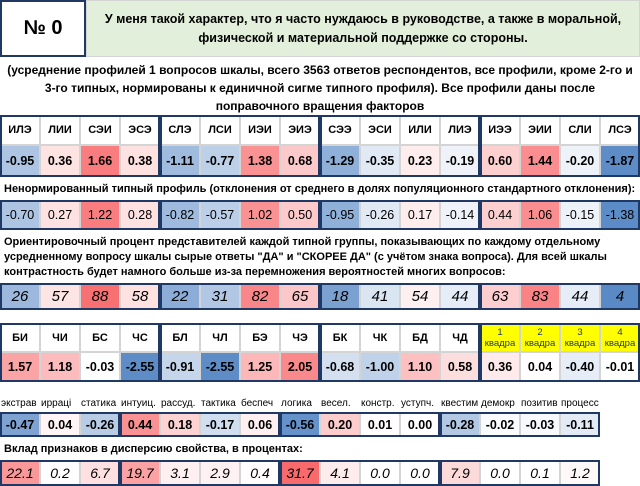 This screenshot has height=486, width=640. Describe the element at coordinates (20, 130) in the screenshot. I see `type-name: ИЛЭ` at that location.